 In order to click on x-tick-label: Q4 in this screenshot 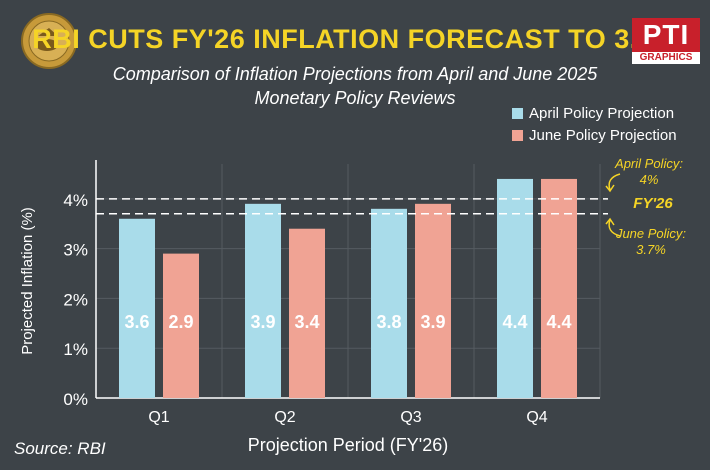, I will do `click(536, 417)`.